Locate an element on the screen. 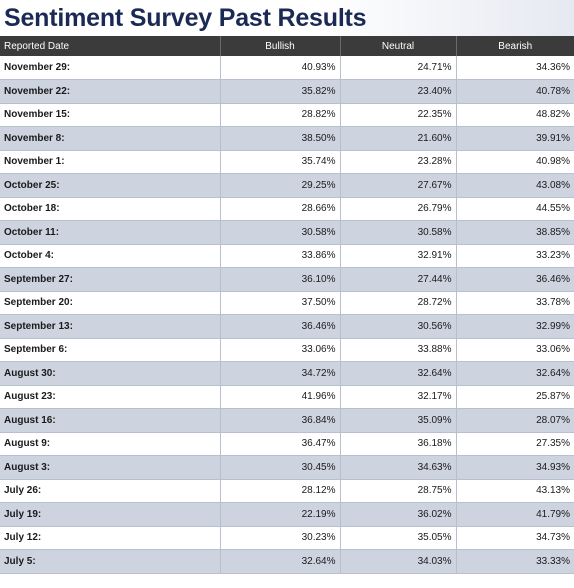 The image size is (574, 588). bullish-cell: 28.66% is located at coordinates (280, 209).